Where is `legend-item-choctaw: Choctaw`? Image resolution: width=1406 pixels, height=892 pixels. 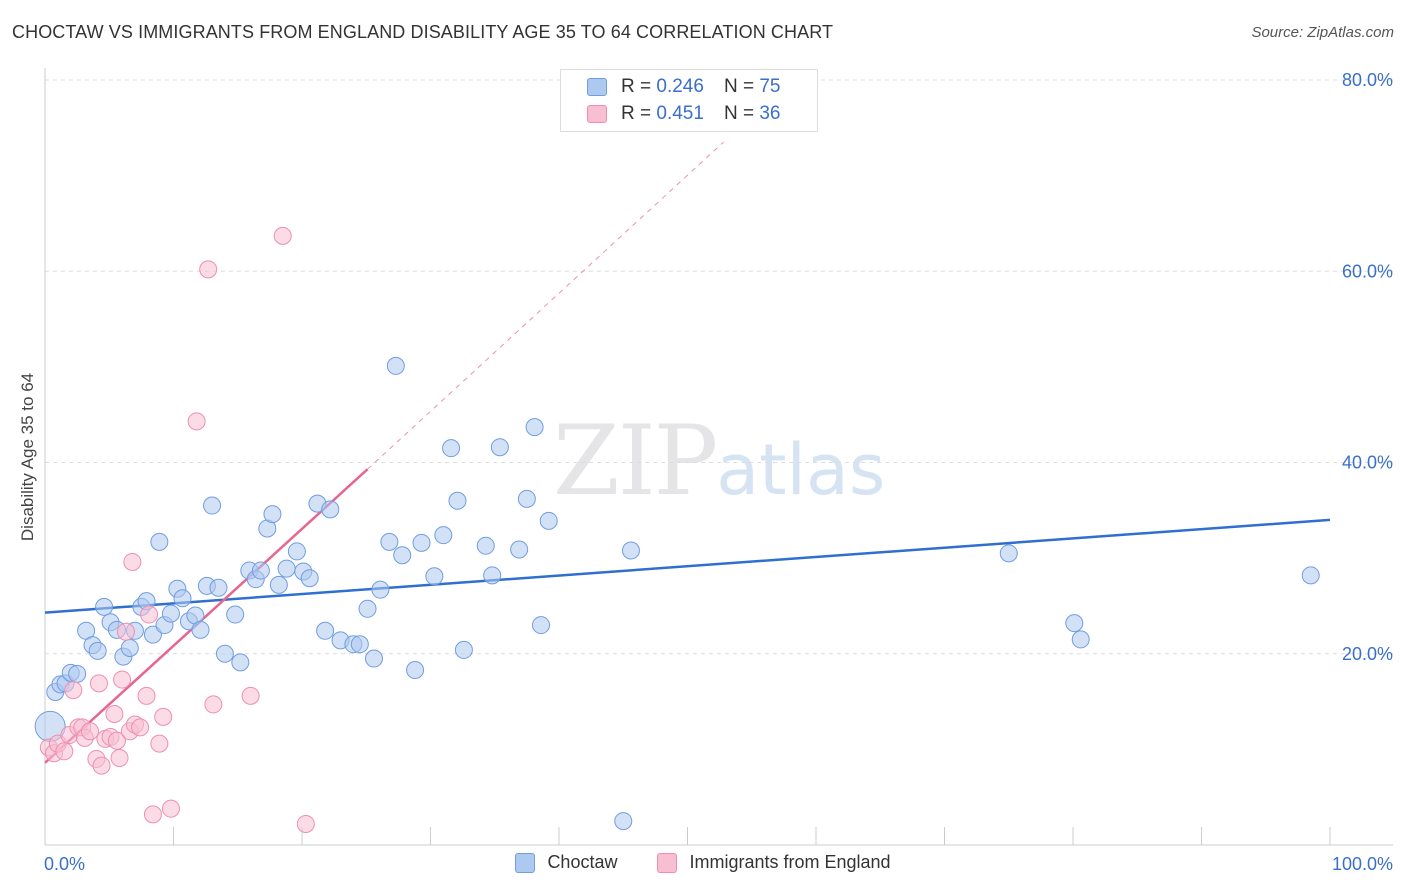
legend-item-choctaw: Choctaw is located at coordinates (566, 862).